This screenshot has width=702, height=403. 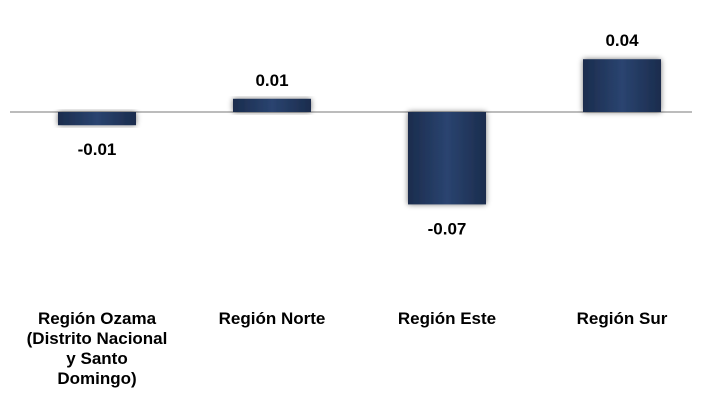 What do you see at coordinates (622, 40) in the screenshot?
I see `value-label-3: 0.04` at bounding box center [622, 40].